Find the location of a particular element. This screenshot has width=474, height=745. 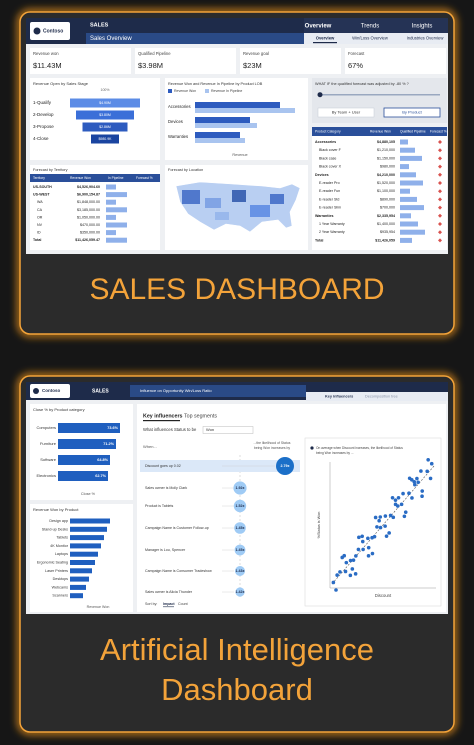

subtab: Decomposition tree is located at coordinates (381, 397).